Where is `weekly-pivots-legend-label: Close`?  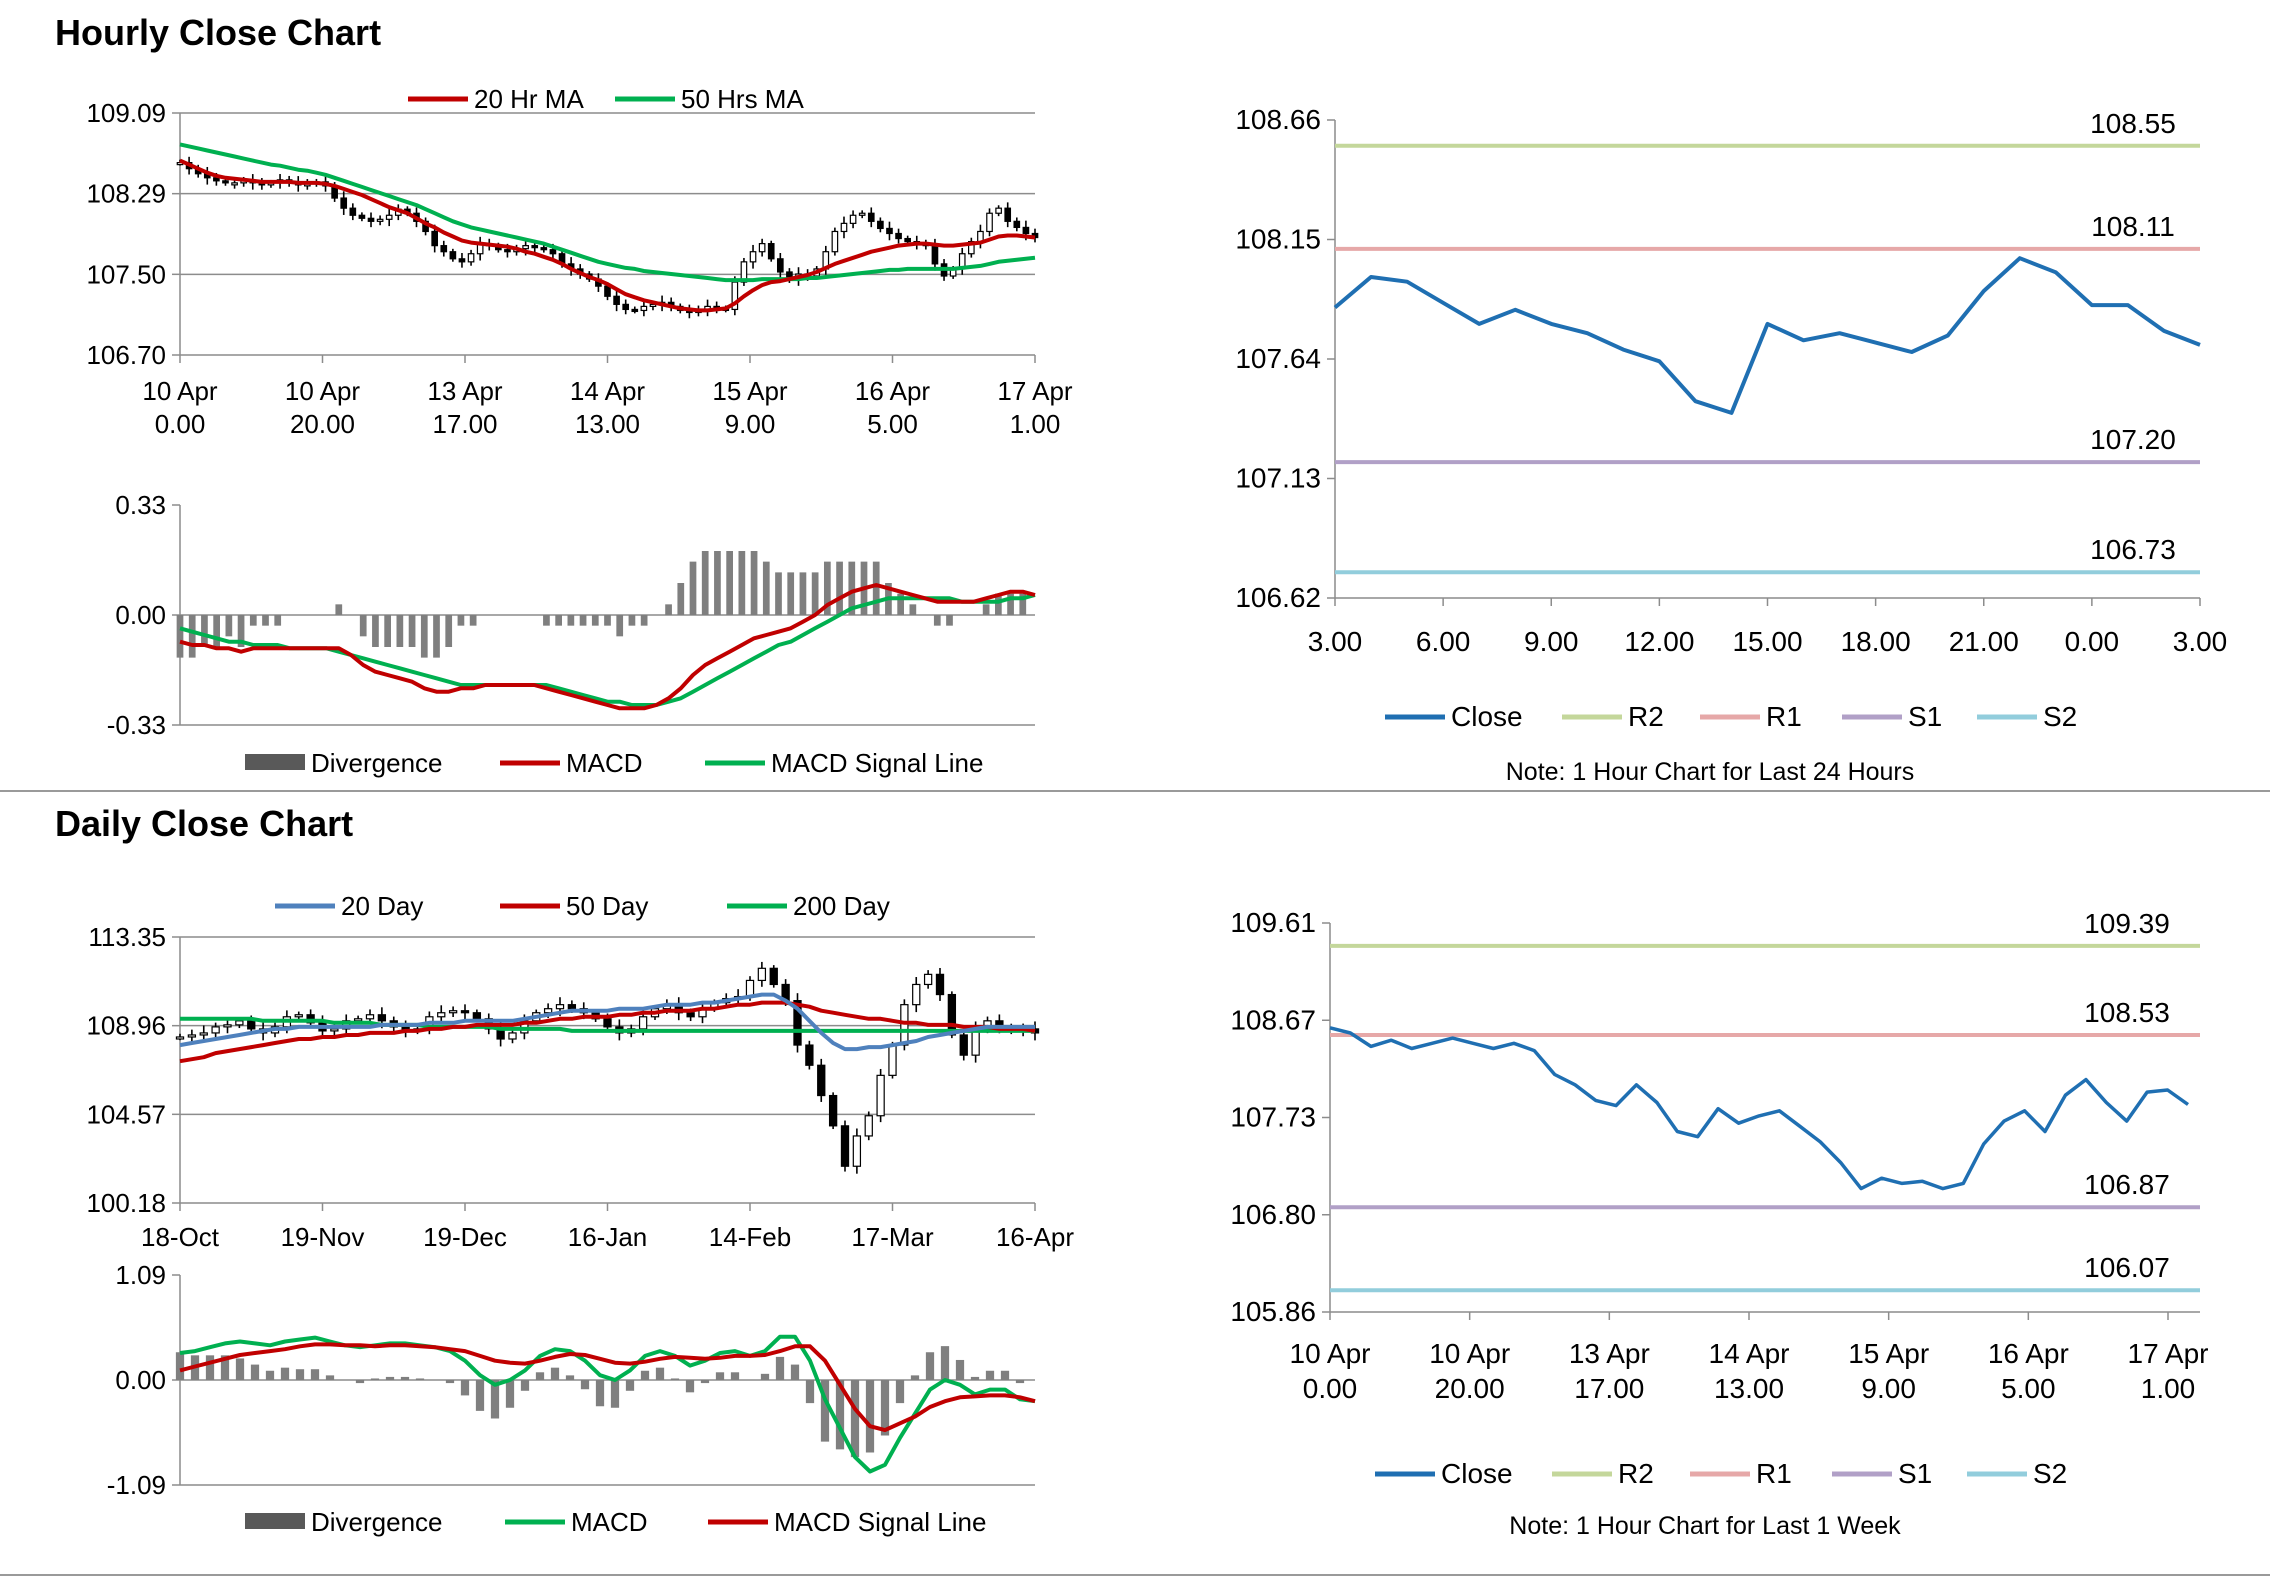
weekly-pivots-legend-label: Close is located at coordinates (1477, 1473).